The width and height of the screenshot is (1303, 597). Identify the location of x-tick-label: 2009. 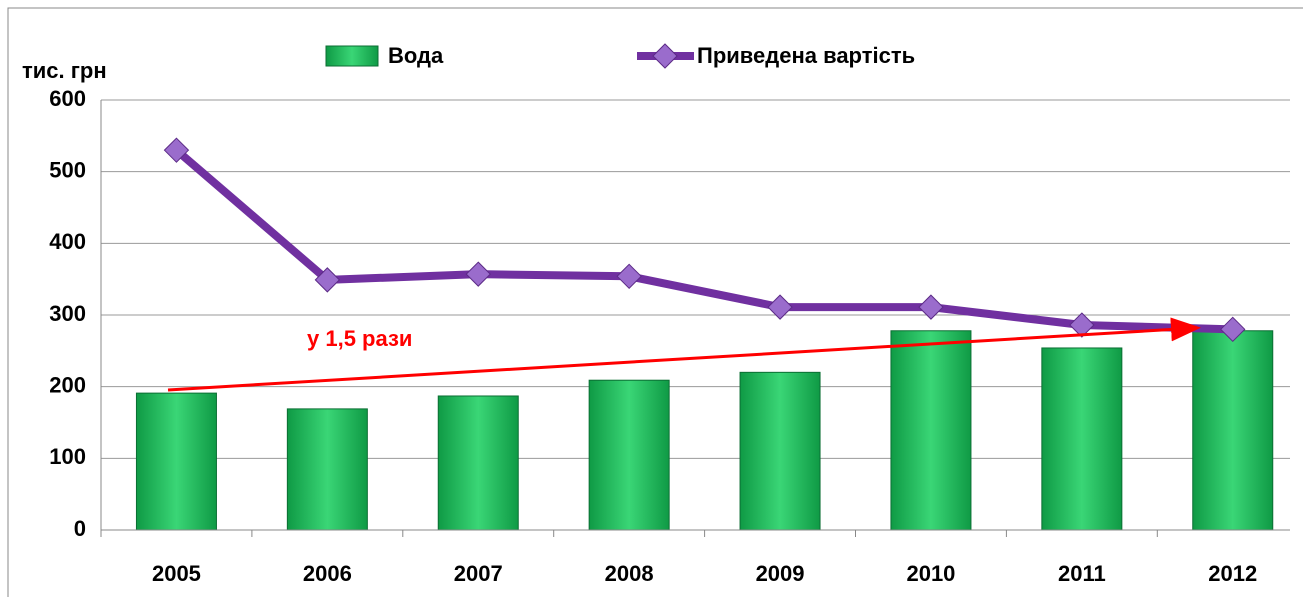
(780, 573).